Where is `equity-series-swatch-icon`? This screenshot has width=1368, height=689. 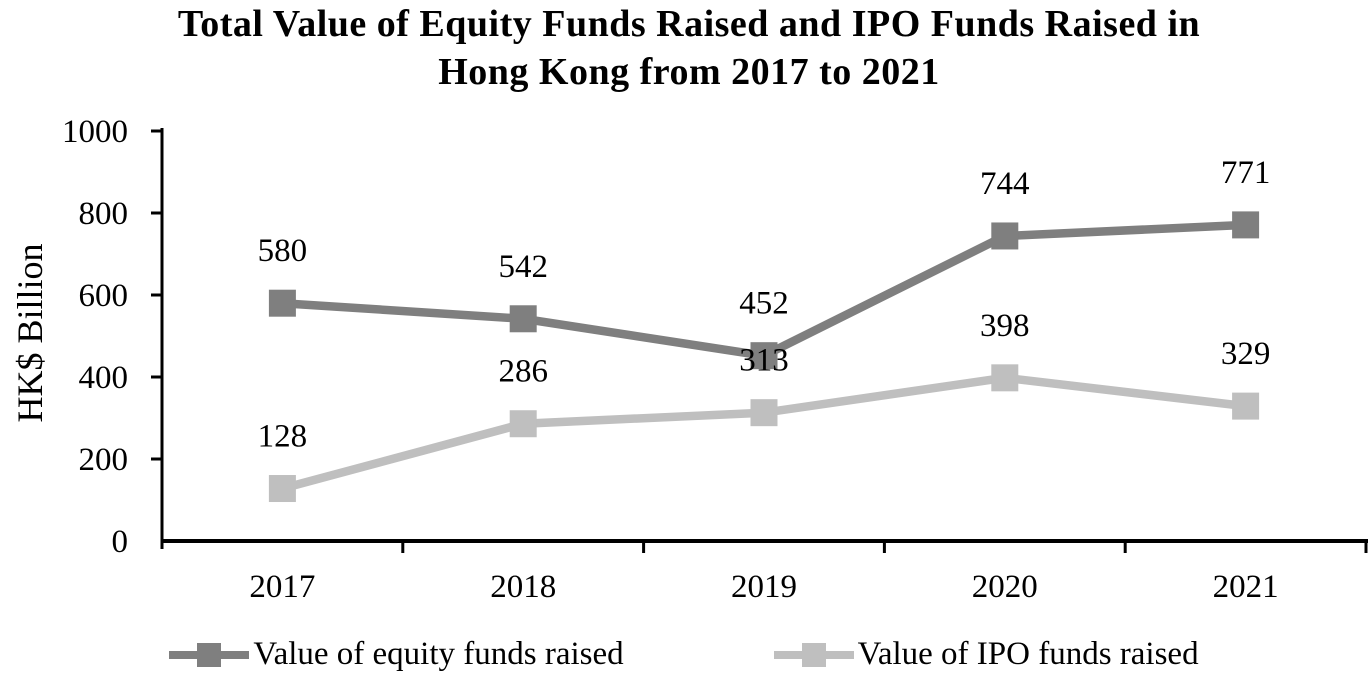 equity-series-swatch-icon is located at coordinates (209, 654).